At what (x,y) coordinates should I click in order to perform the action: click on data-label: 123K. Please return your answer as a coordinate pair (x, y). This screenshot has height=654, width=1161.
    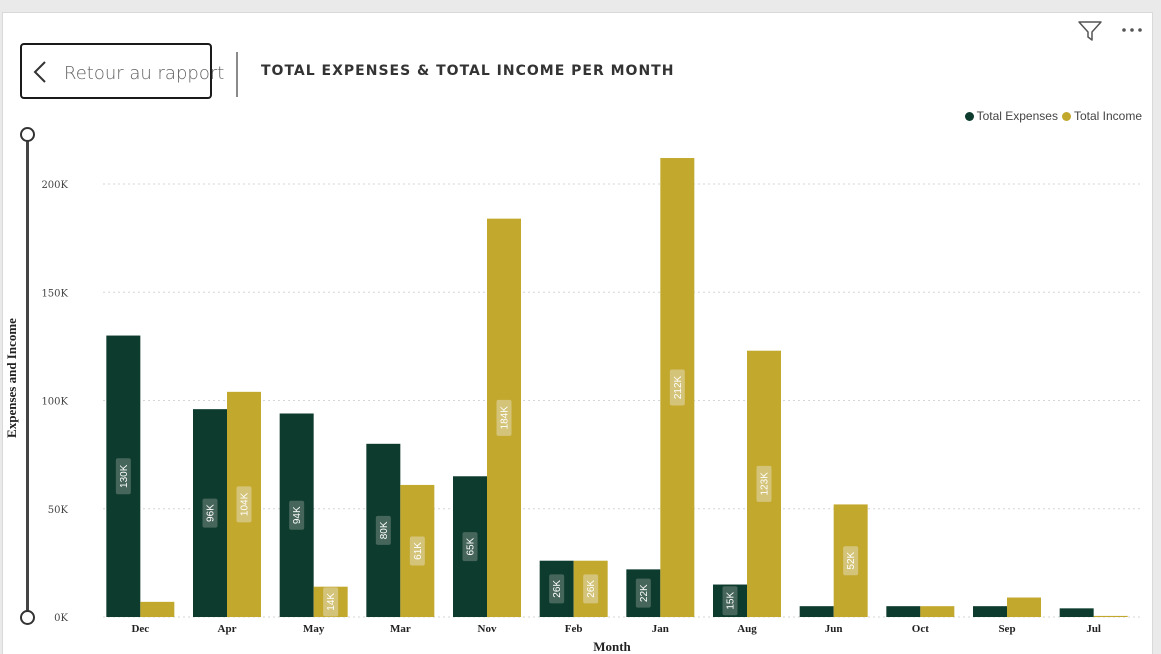
    Looking at the image, I should click on (765, 484).